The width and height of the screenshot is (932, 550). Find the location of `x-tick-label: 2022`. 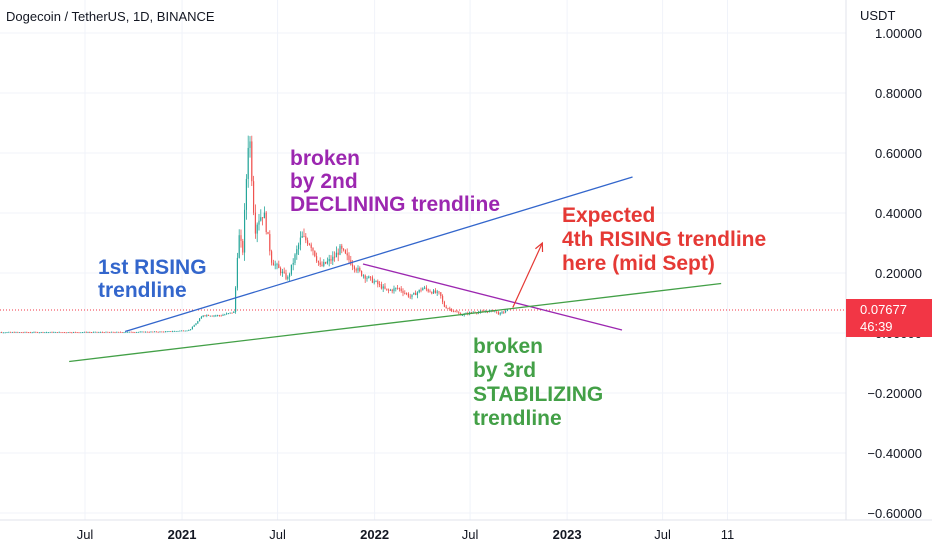

x-tick-label: 2022 is located at coordinates (374, 534).